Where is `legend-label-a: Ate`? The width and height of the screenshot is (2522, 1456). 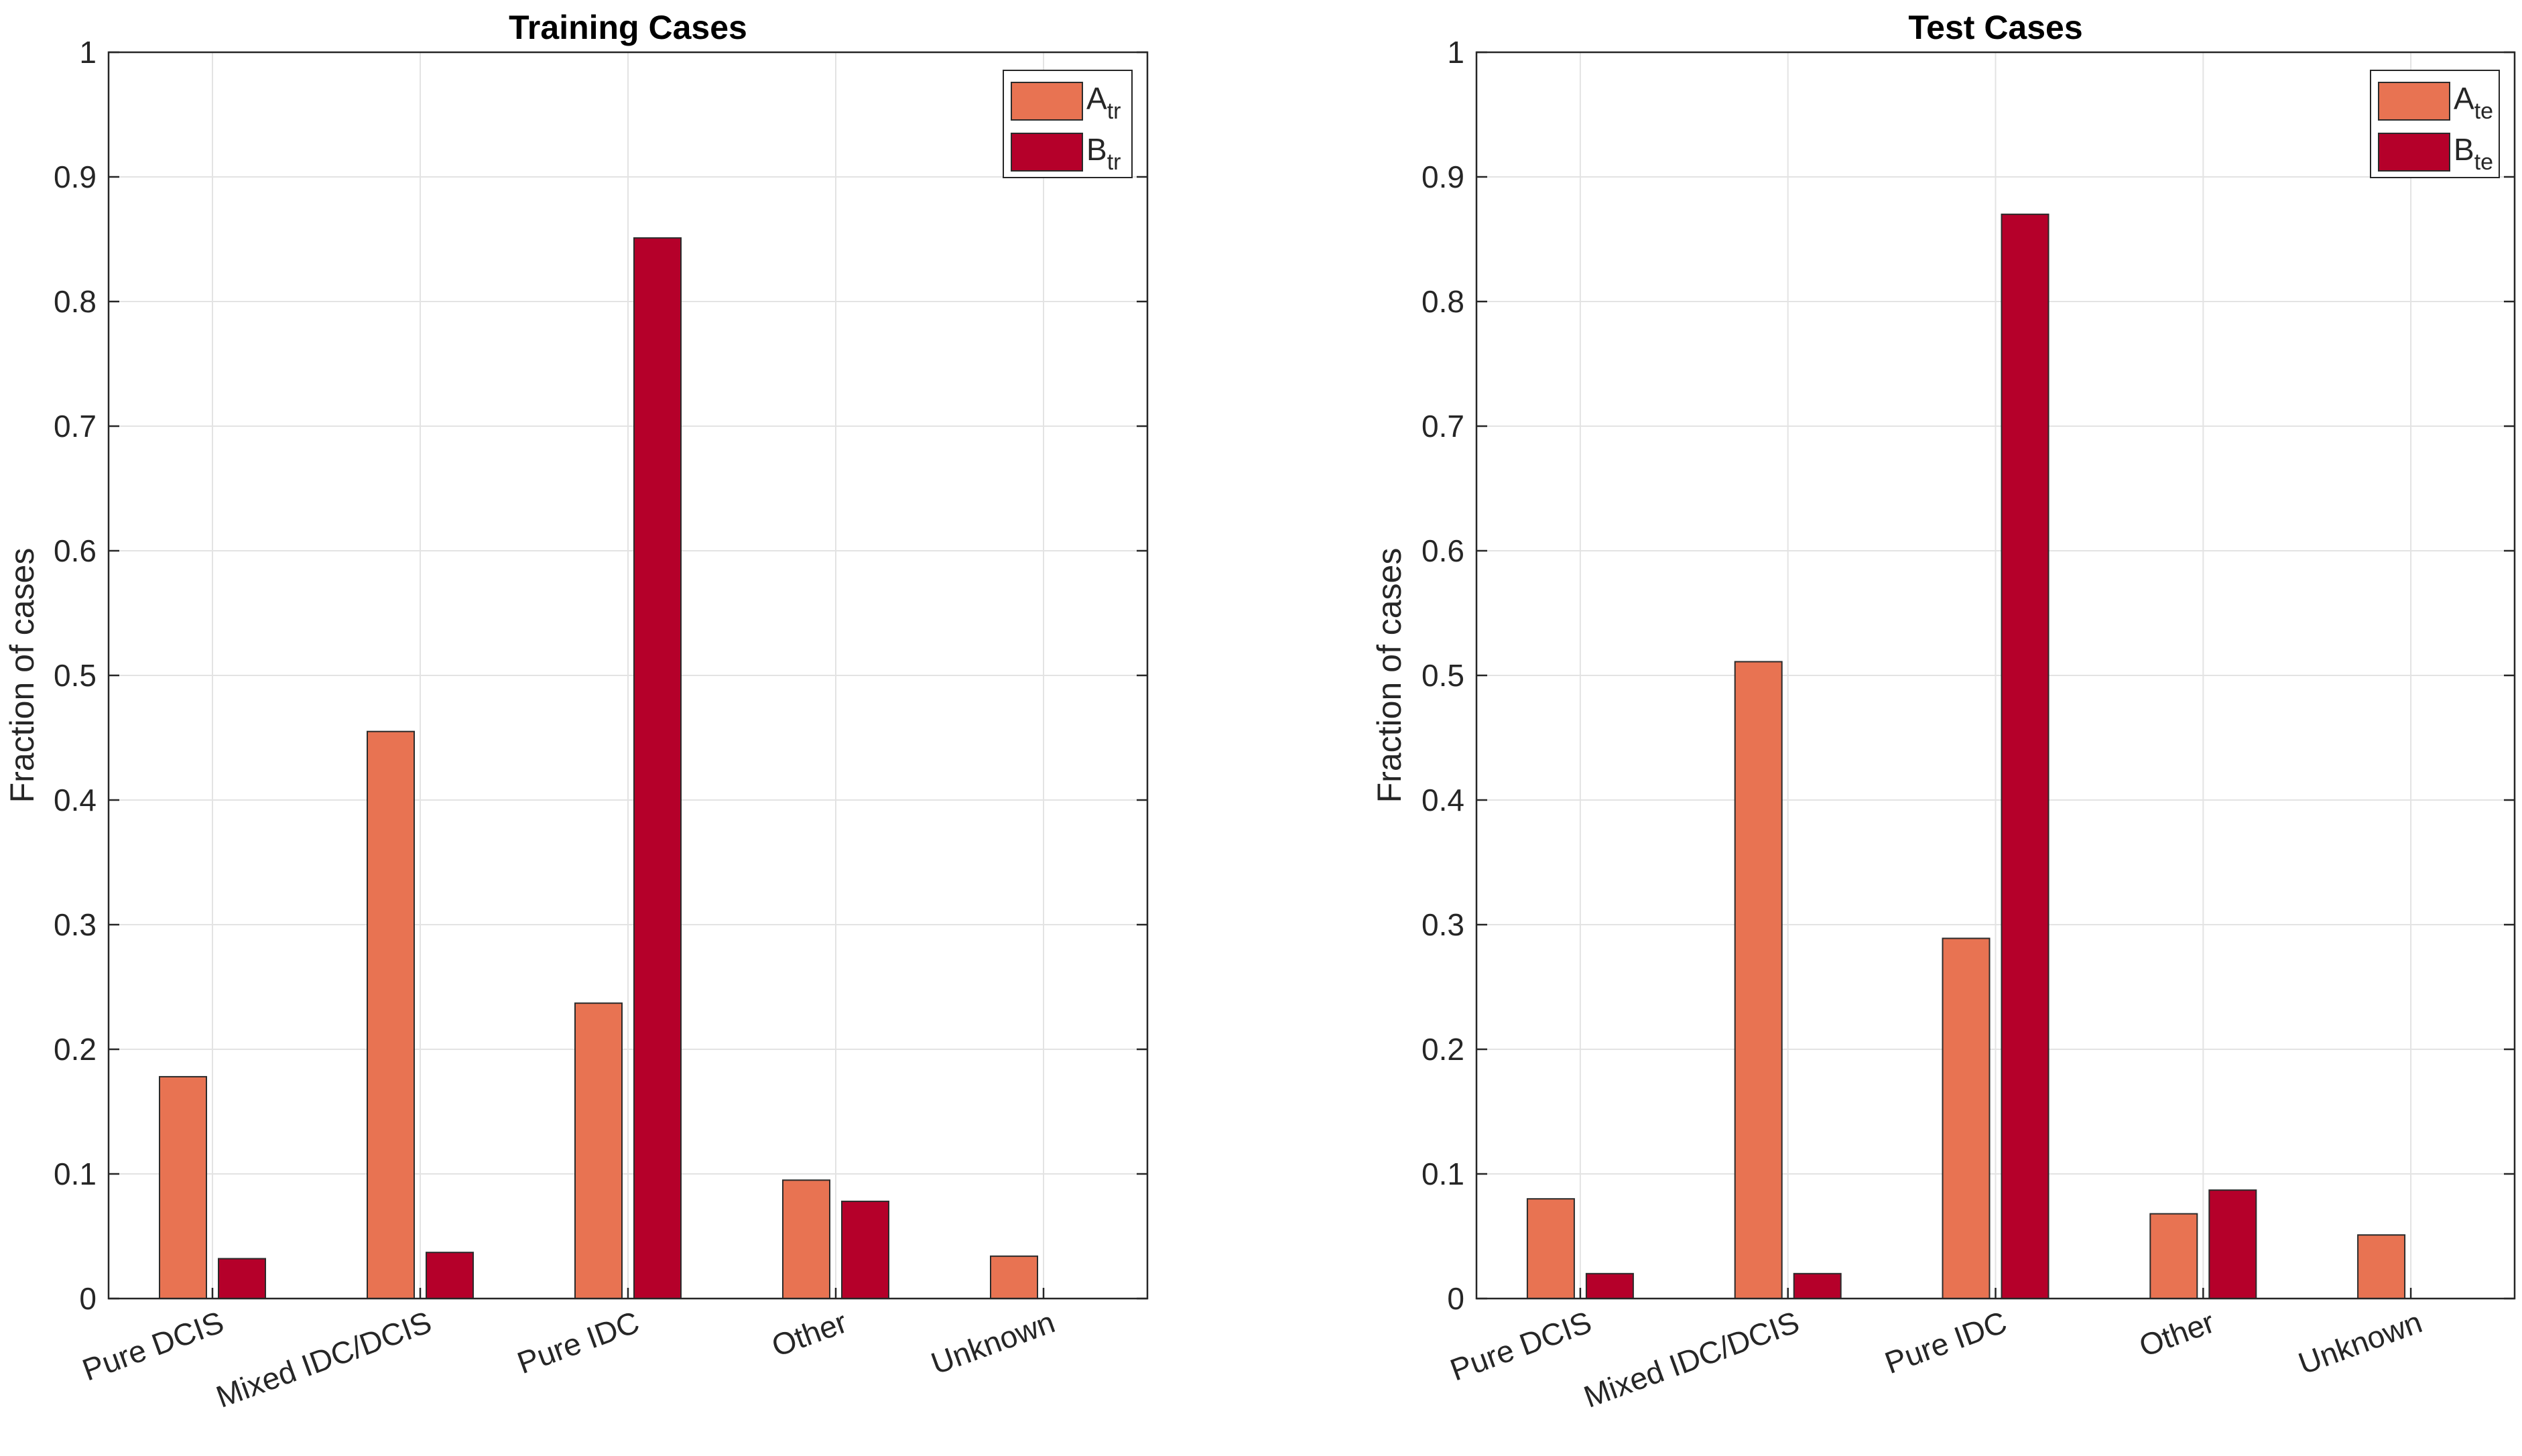
legend-label-a: Ate is located at coordinates (2473, 102).